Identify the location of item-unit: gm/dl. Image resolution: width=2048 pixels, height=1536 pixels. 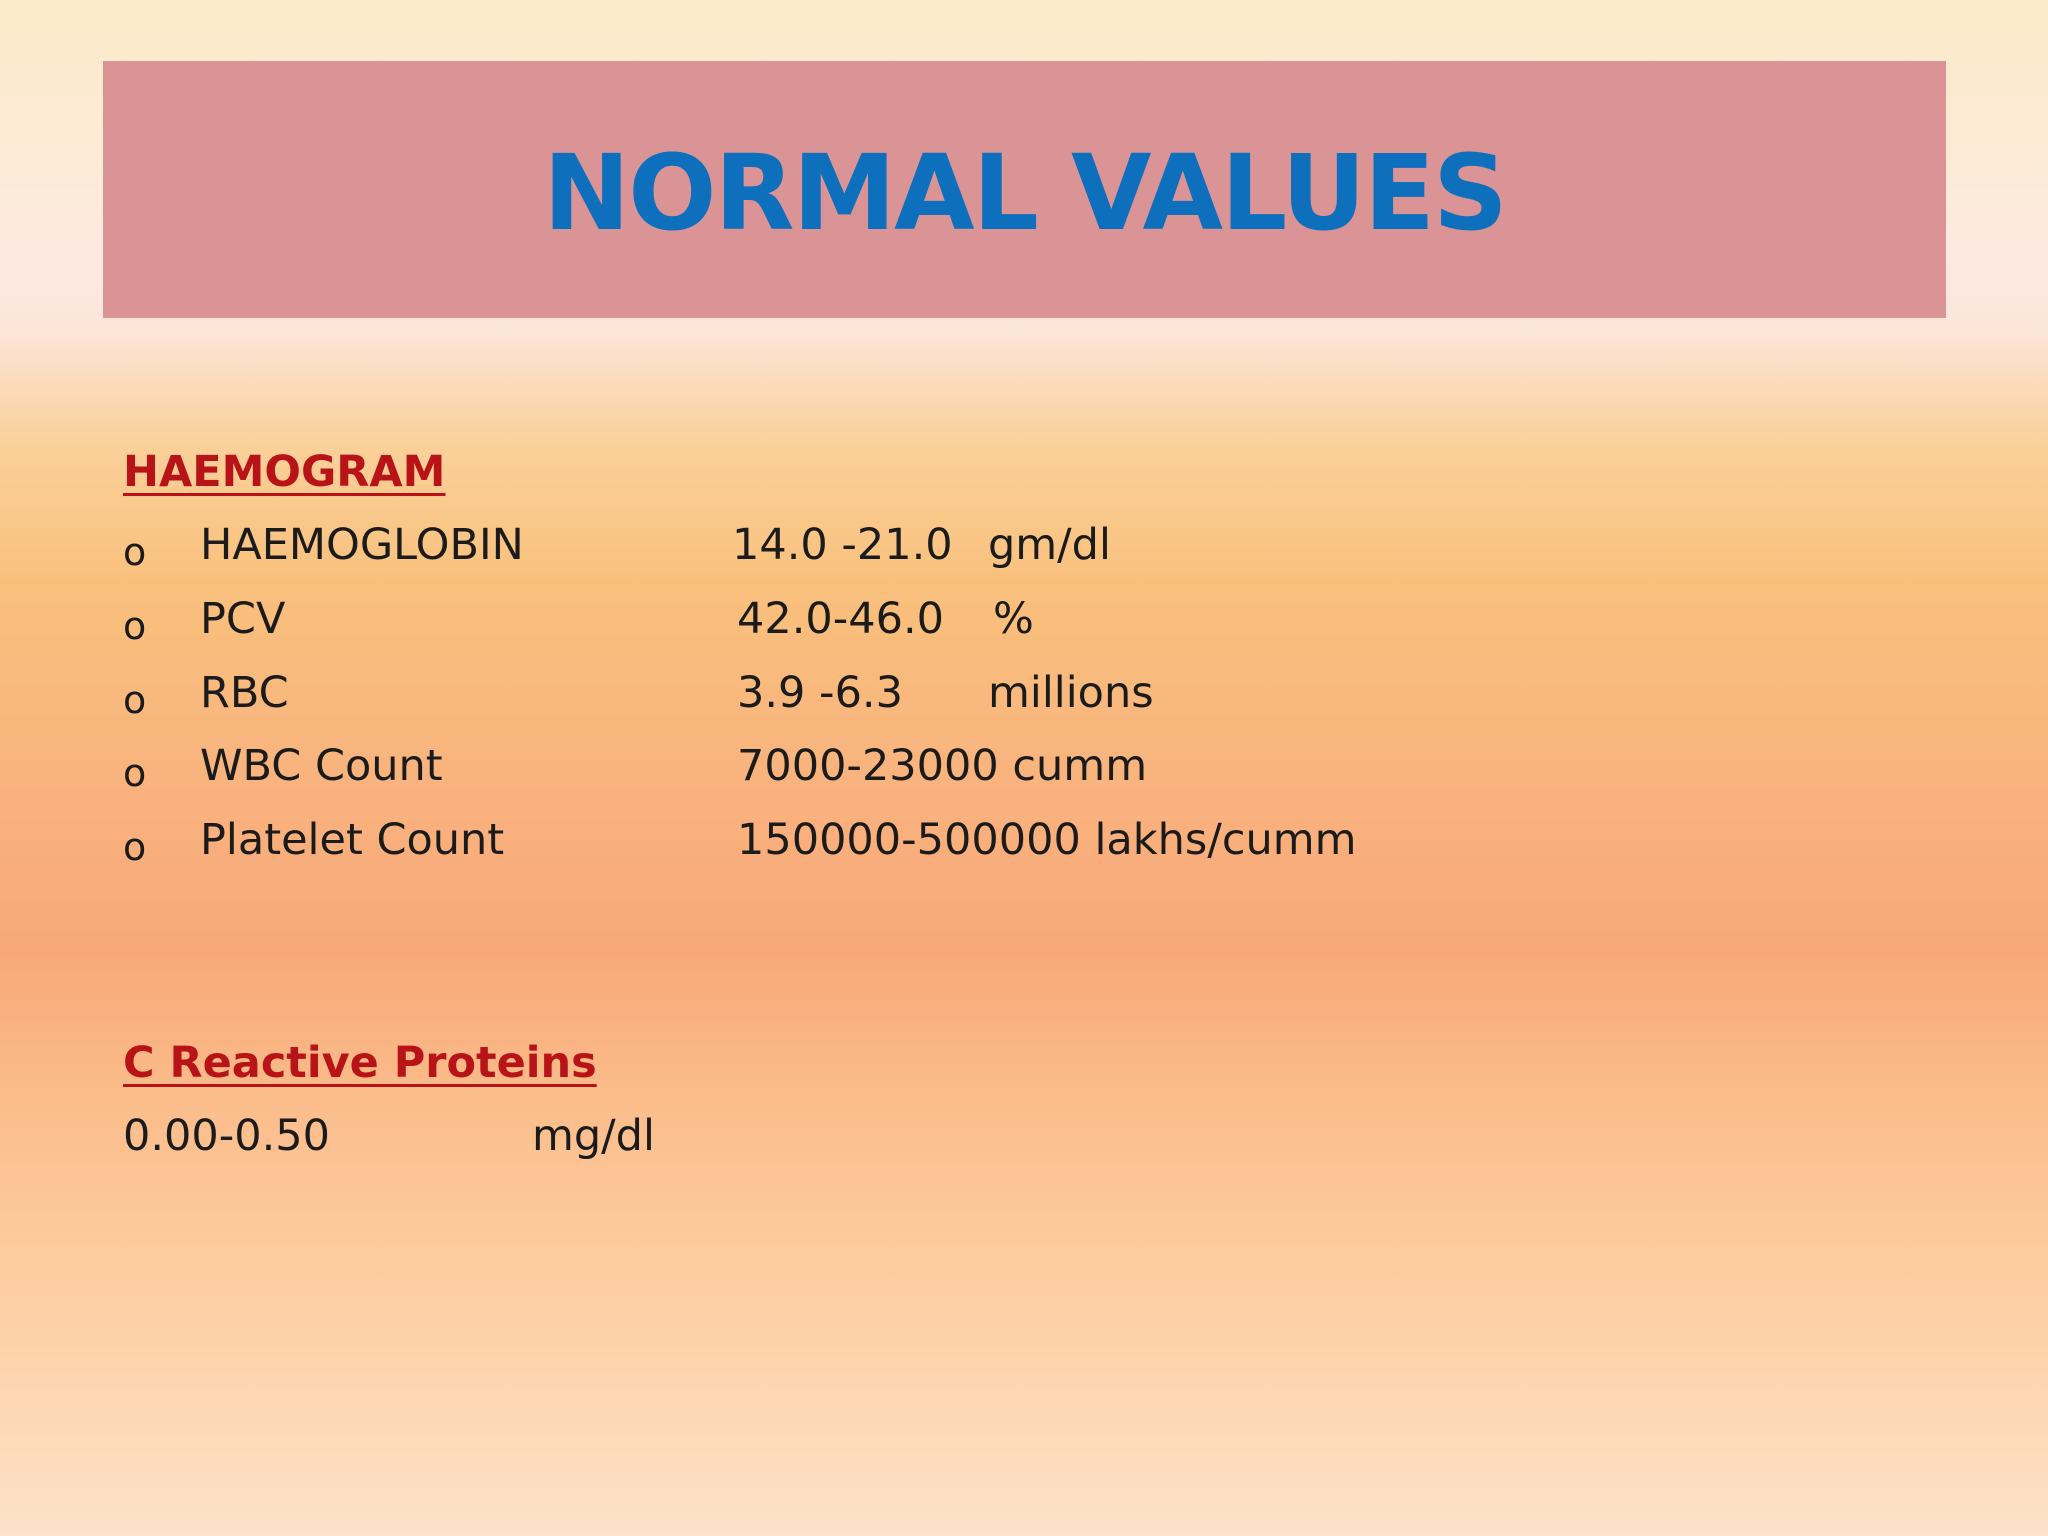
(1049, 545).